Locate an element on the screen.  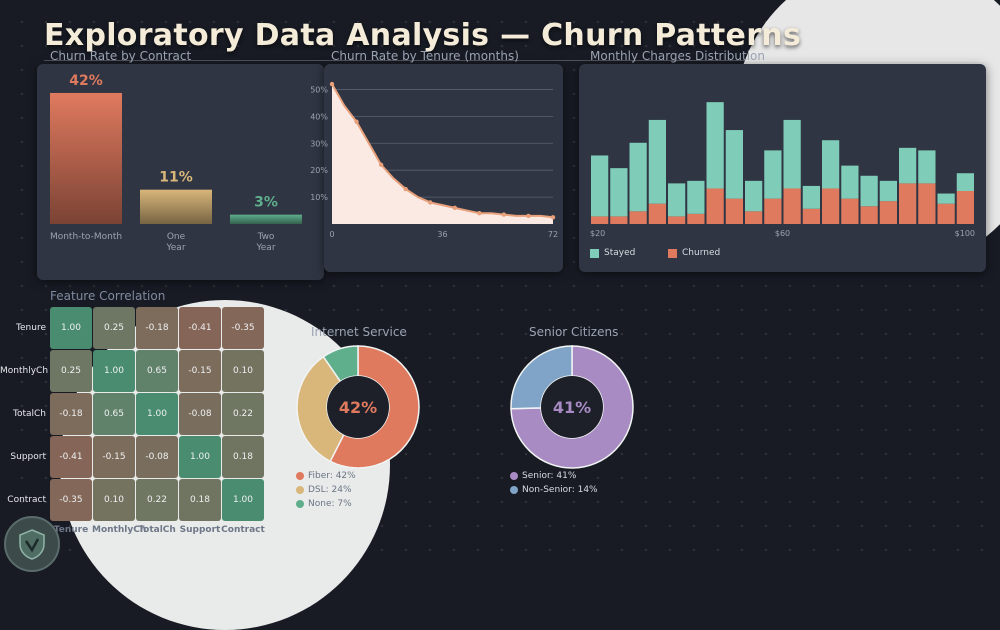
heatmap-cell-2-1: 0.65 is located at coordinates (114, 414).